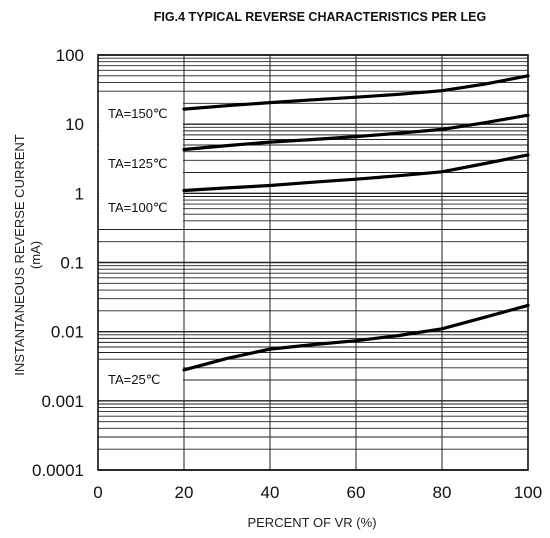 The image size is (550, 538). What do you see at coordinates (134, 379) in the screenshot?
I see `series-label: TA=25℃` at bounding box center [134, 379].